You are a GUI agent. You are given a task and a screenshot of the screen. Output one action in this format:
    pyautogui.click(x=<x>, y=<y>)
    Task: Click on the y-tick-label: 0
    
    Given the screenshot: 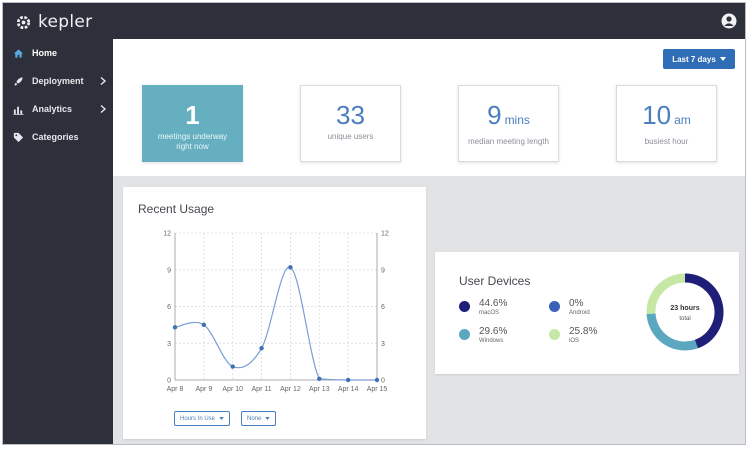 What is the action you would take?
    pyautogui.click(x=169, y=381)
    